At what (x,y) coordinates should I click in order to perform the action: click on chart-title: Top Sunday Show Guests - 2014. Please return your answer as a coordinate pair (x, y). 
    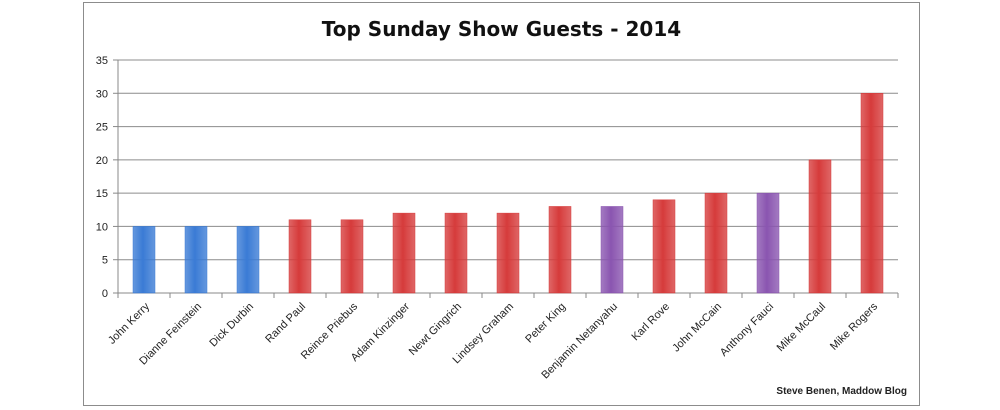
    Looking at the image, I should click on (501, 29).